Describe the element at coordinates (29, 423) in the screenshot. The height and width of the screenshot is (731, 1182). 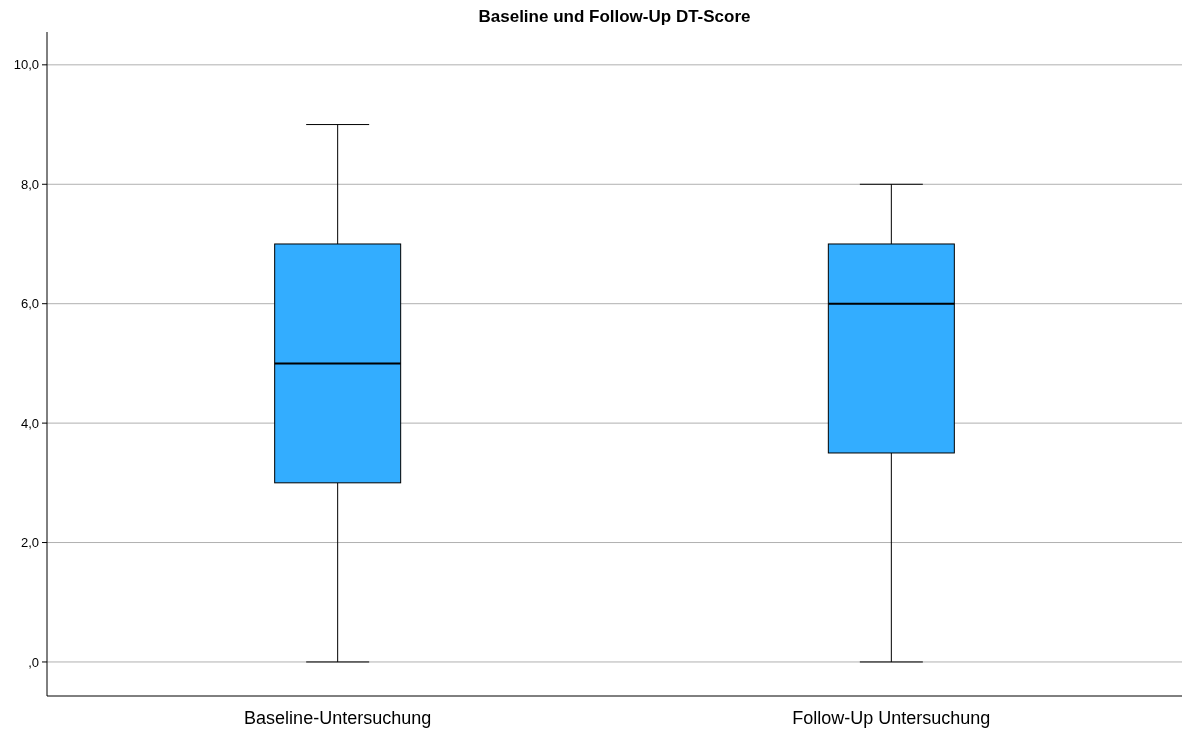
I see `y-tick-label: 4,0` at that location.